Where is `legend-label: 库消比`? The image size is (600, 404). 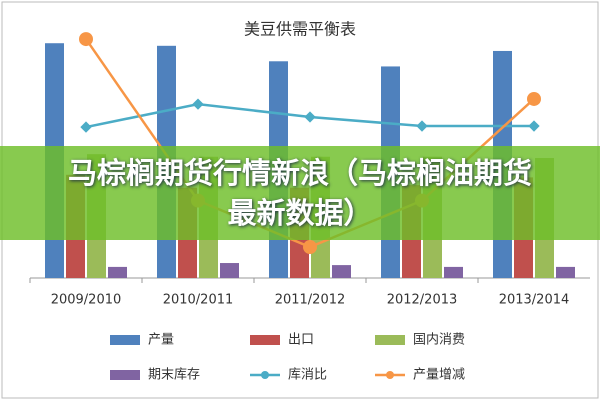
legend-label: 库消比 is located at coordinates (307, 375).